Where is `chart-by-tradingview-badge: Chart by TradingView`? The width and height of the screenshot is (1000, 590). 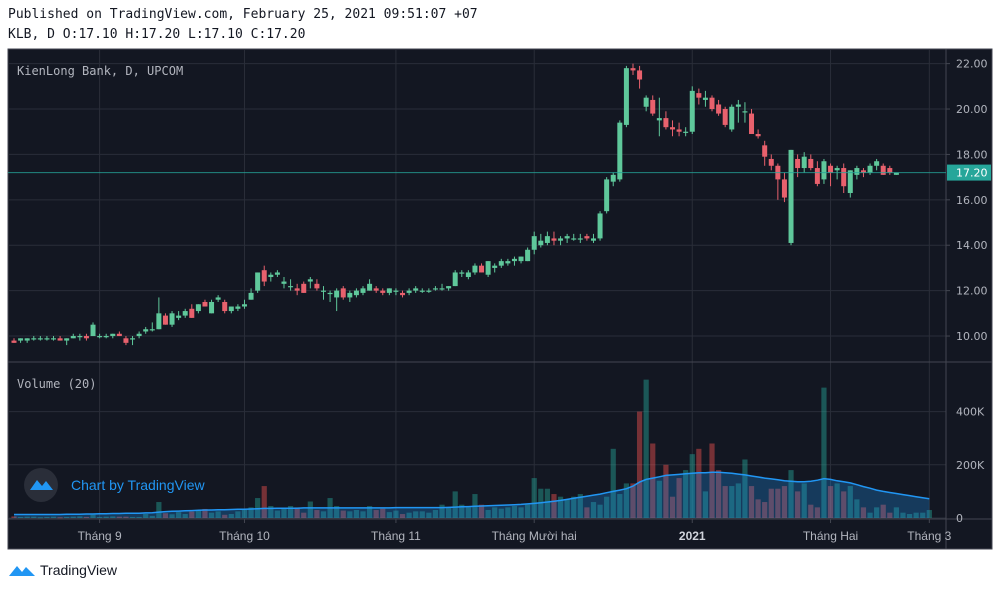
chart-by-tradingview-badge: Chart by TradingView is located at coordinates (114, 485).